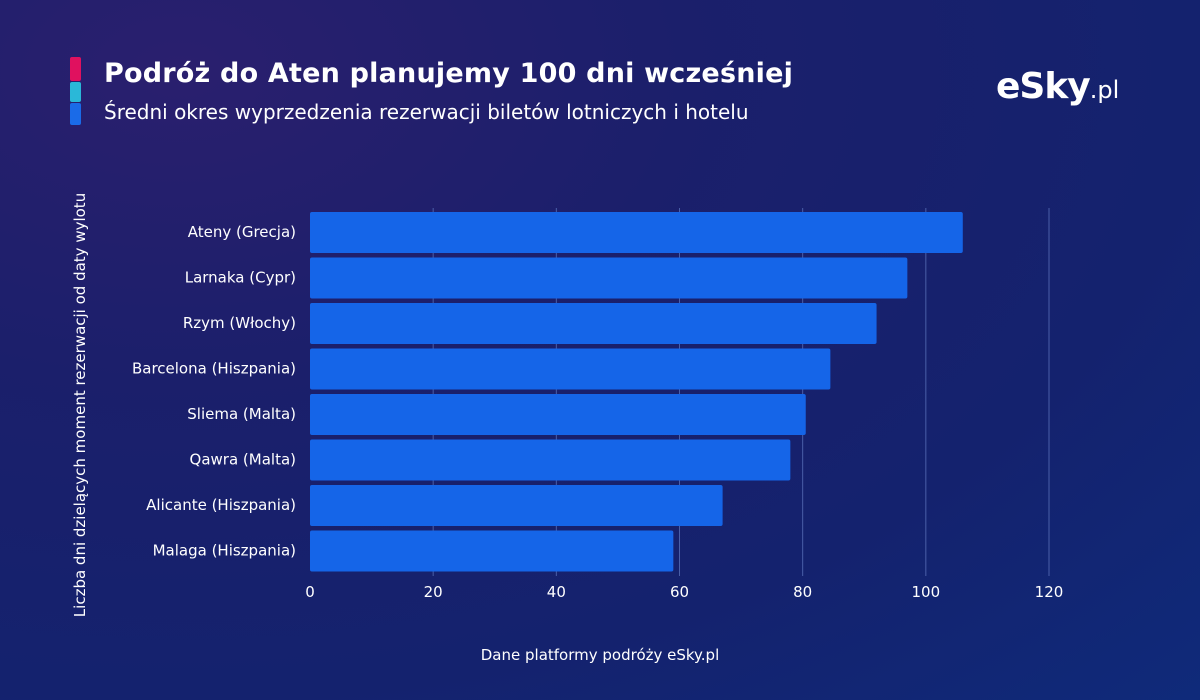  Describe the element at coordinates (600, 655) in the screenshot. I see `source-note: Dane platformy podróży eSky.pl` at that location.